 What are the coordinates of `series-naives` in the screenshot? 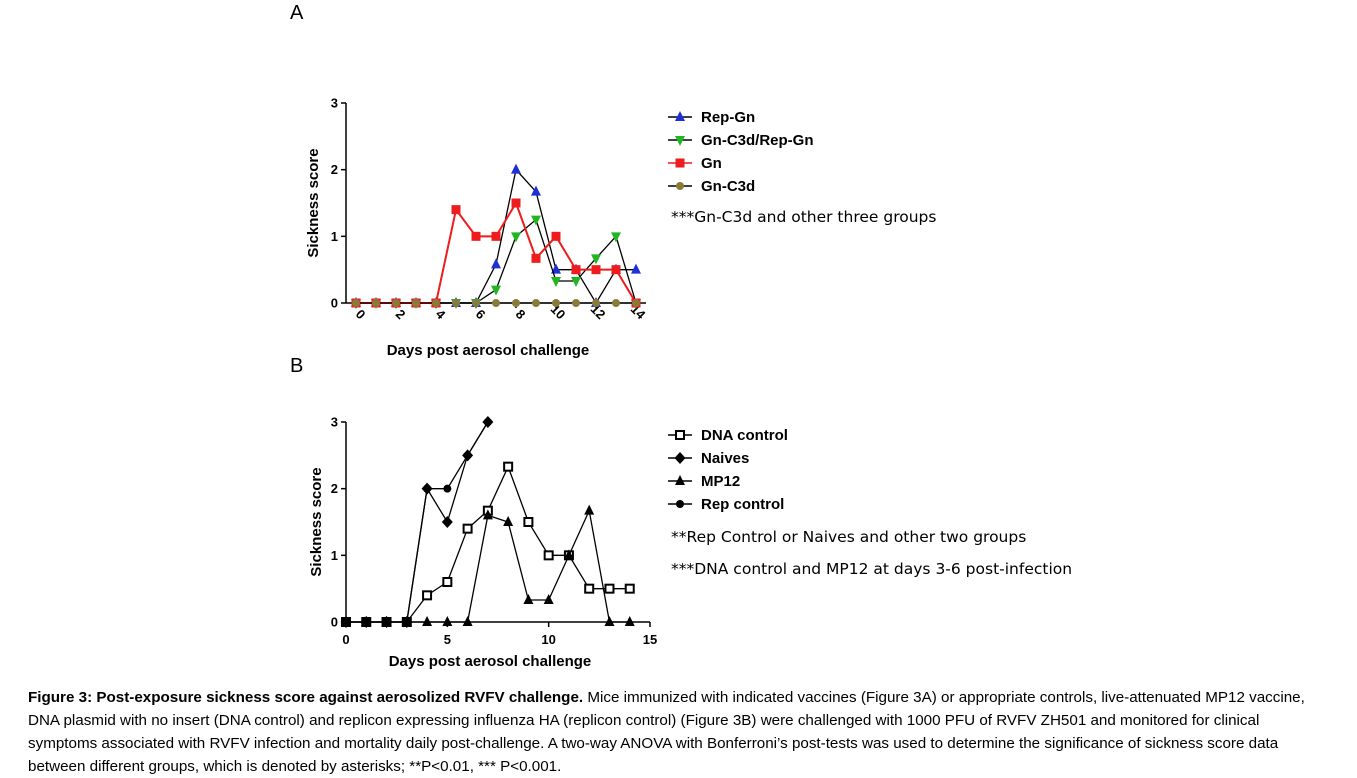 It's located at (417, 522).